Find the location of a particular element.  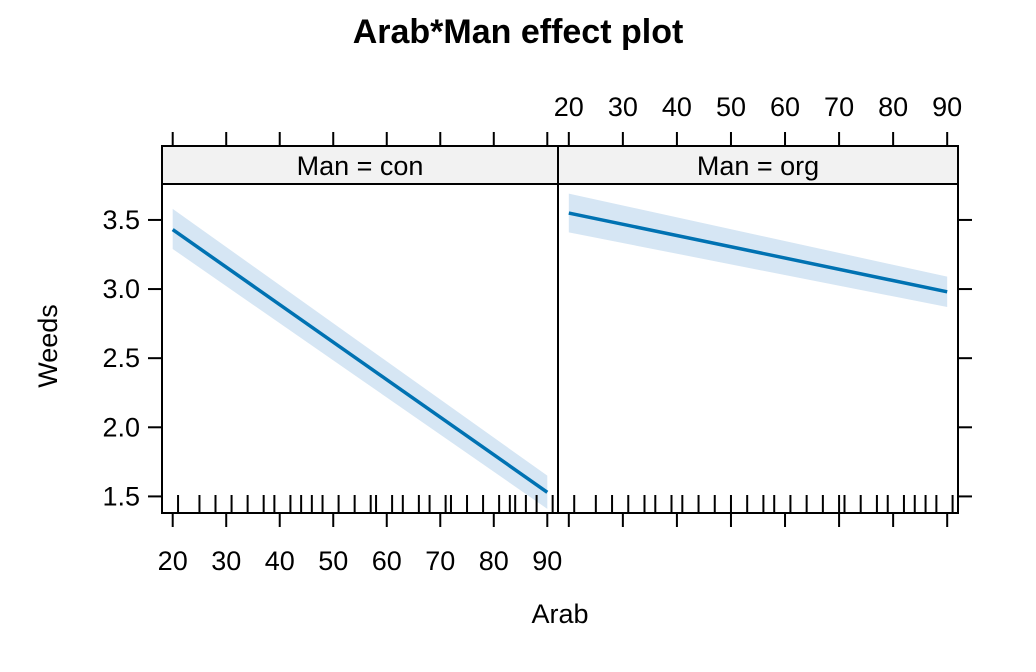

confidence-band is located at coordinates (758, 250).